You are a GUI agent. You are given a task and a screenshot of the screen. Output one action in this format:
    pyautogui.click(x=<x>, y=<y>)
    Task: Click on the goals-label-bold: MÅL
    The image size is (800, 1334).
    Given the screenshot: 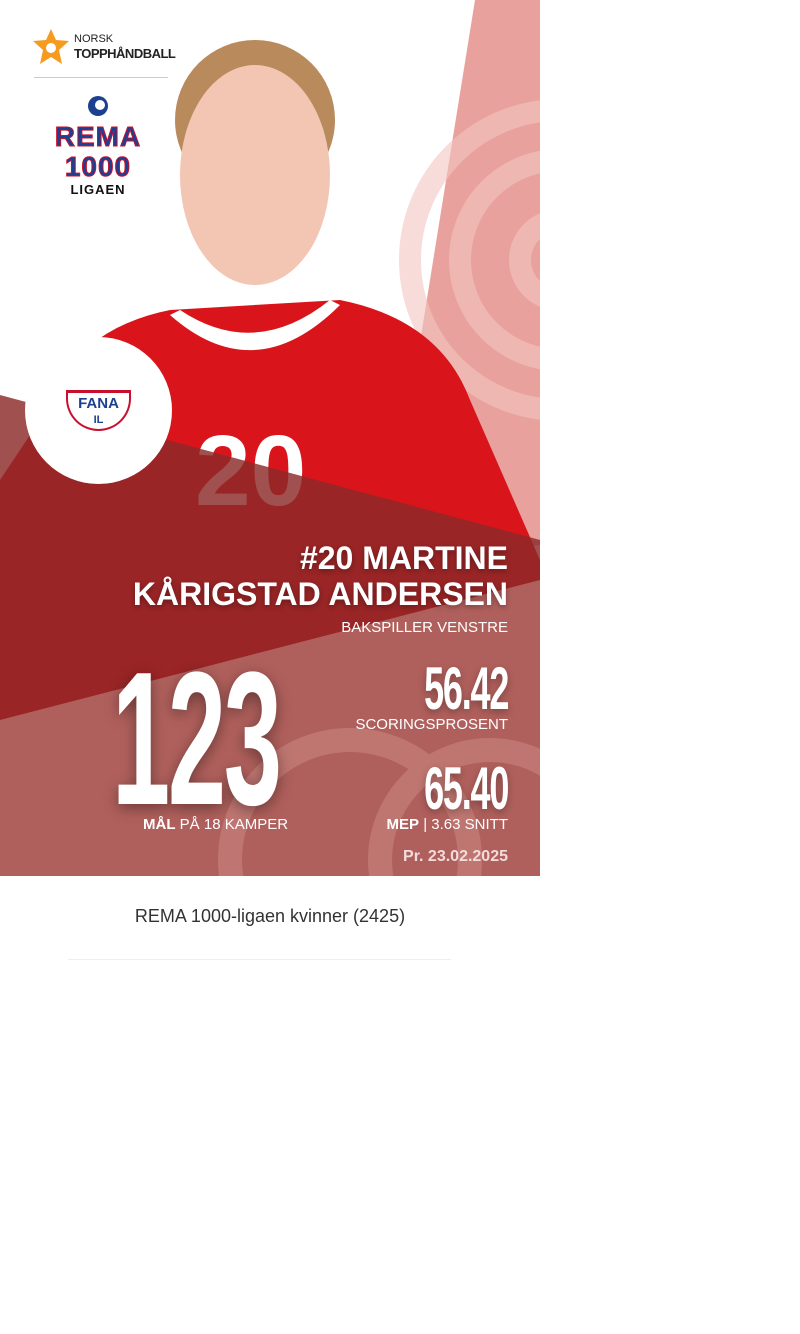 What is the action you would take?
    pyautogui.click(x=159, y=824)
    